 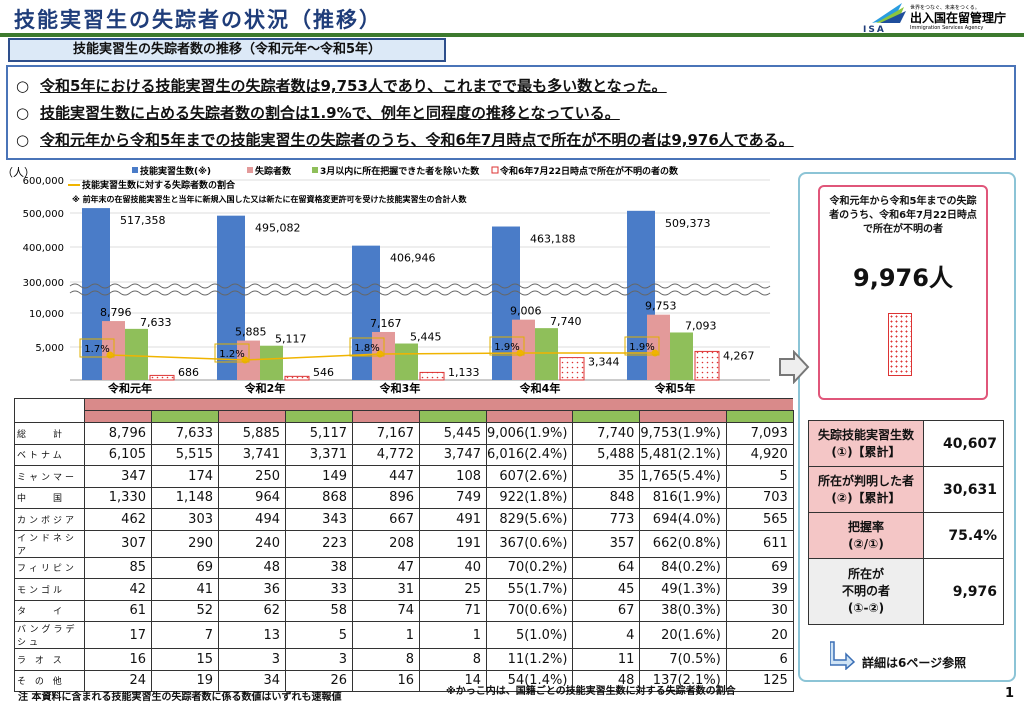 I want to click on table-cell: 9,006(1.9%), so click(x=529, y=433).